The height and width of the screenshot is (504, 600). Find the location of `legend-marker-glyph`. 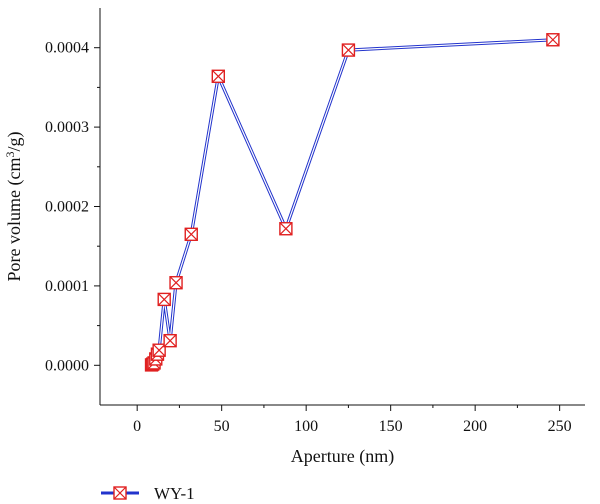

legend-marker-glyph is located at coordinates (120, 493).